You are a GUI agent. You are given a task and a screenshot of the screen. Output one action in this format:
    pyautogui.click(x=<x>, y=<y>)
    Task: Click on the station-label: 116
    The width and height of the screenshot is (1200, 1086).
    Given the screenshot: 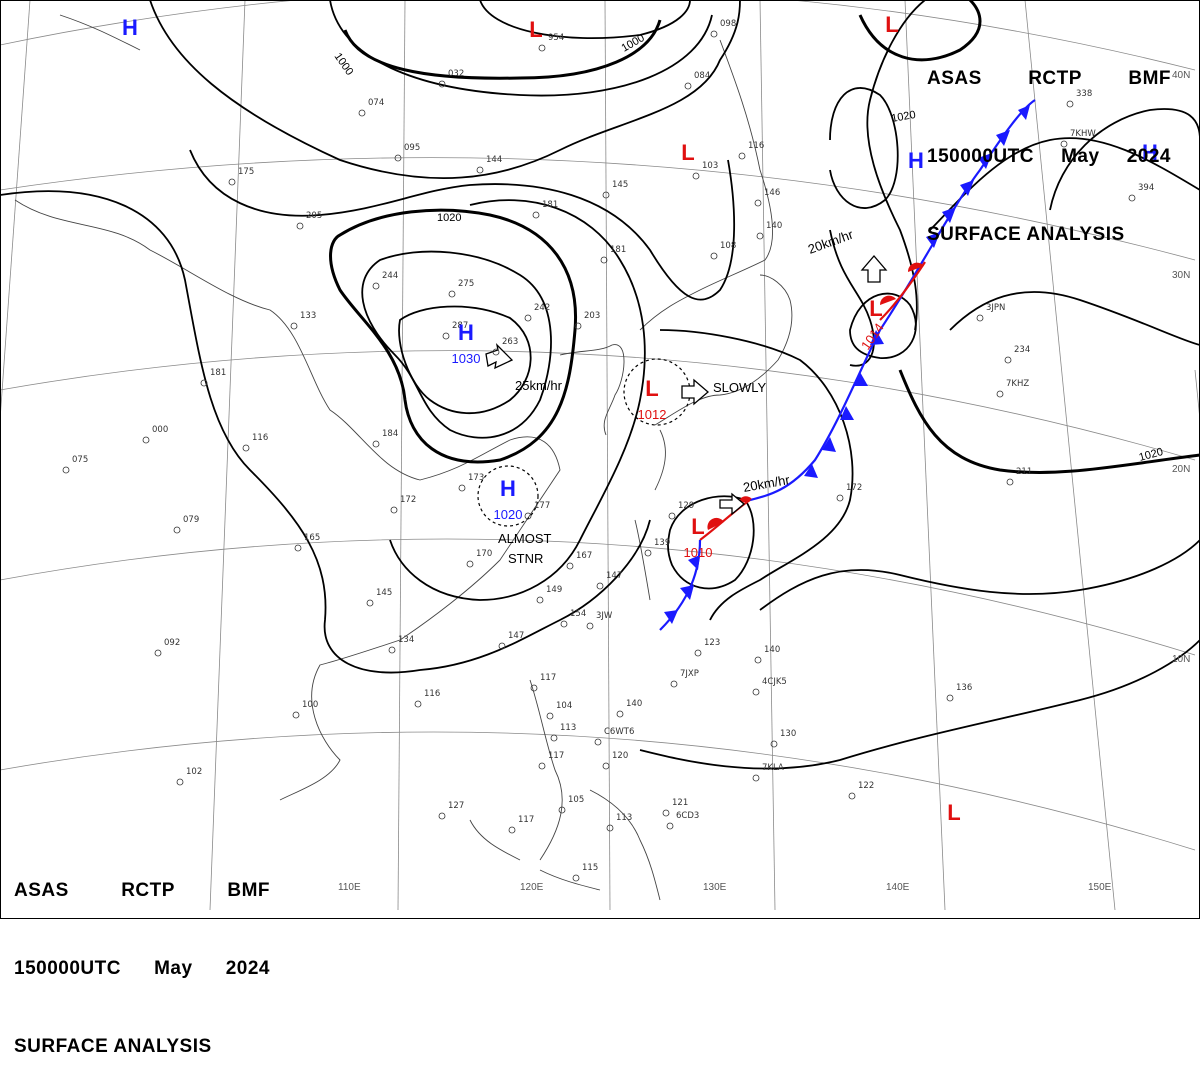 What is the action you would take?
    pyautogui.click(x=432, y=694)
    